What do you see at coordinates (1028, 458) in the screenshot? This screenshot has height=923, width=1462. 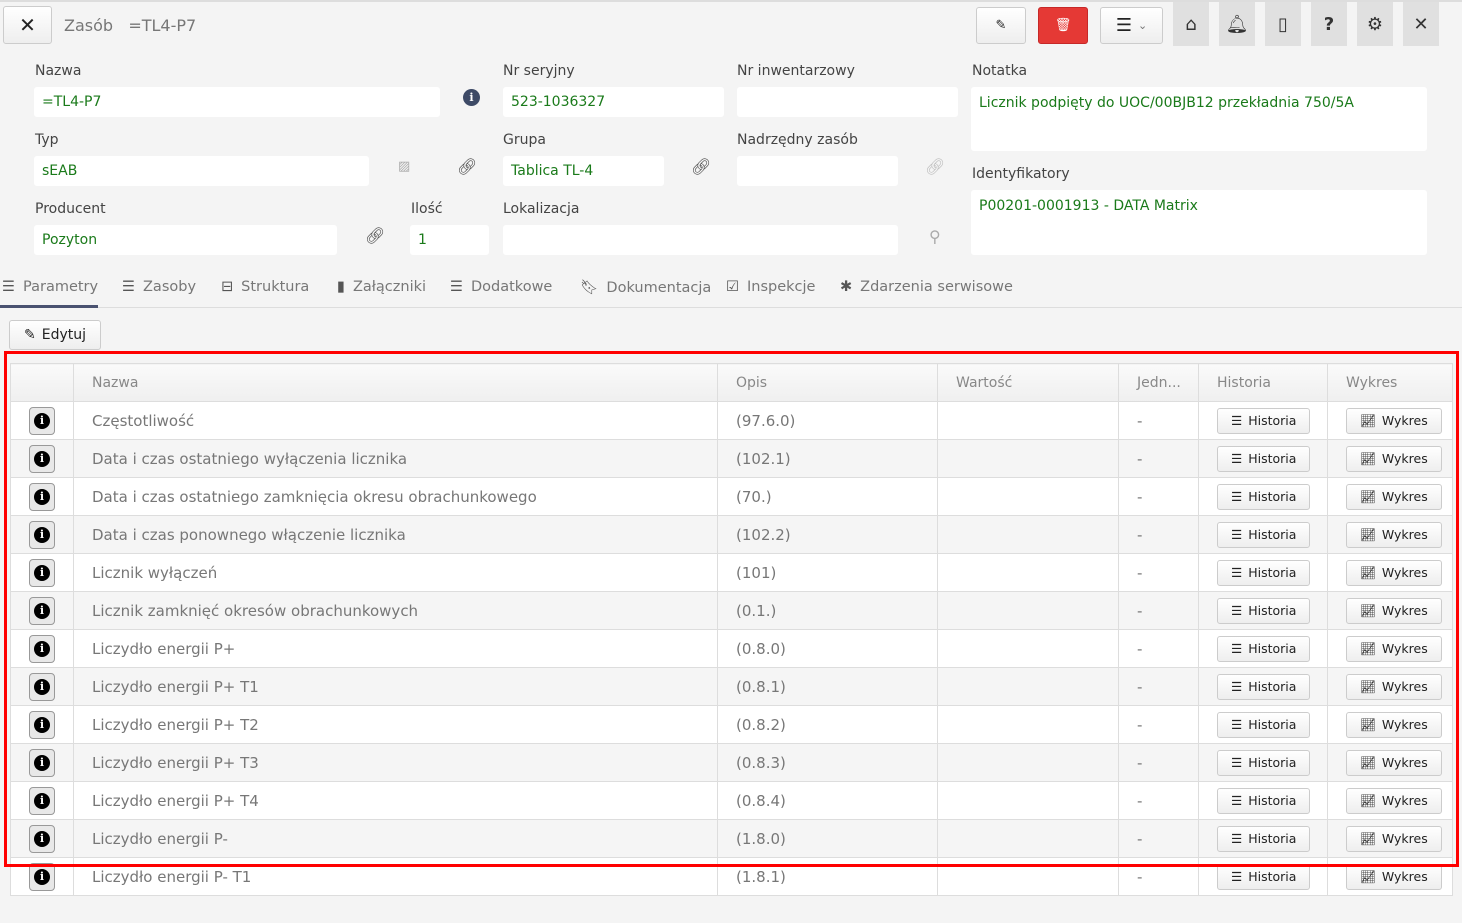 I see `param-value` at bounding box center [1028, 458].